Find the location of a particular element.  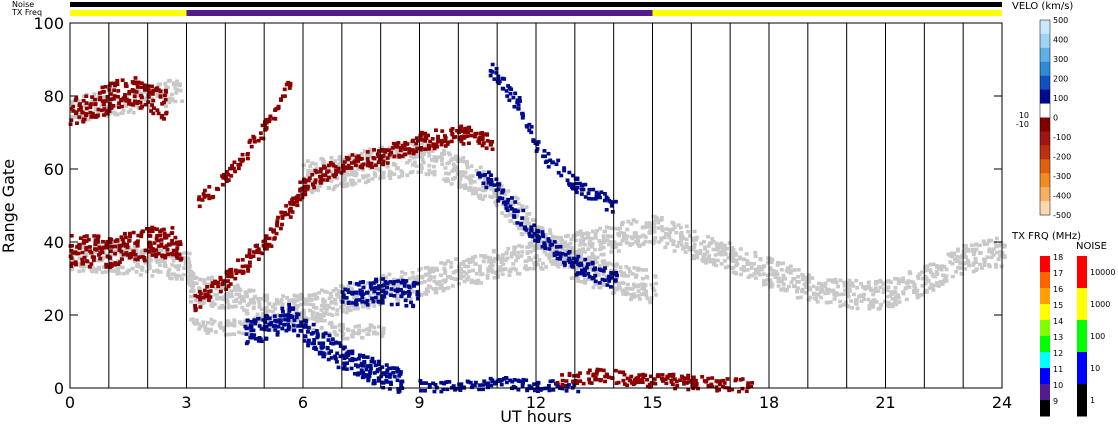

negative-velocity is located at coordinates (126, 247).